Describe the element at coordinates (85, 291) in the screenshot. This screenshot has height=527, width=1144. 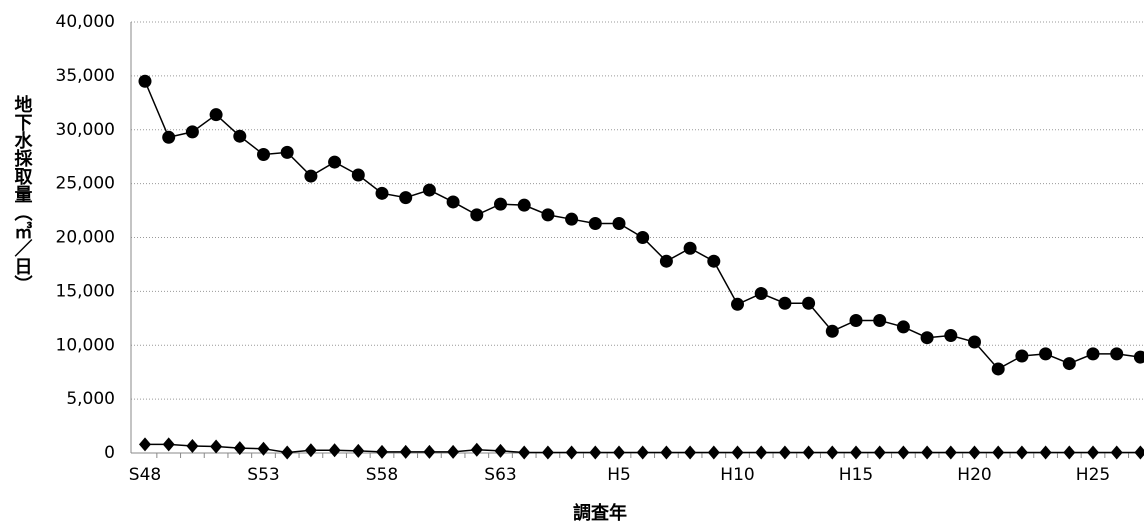
I see `y-tick-label: 15,000` at that location.